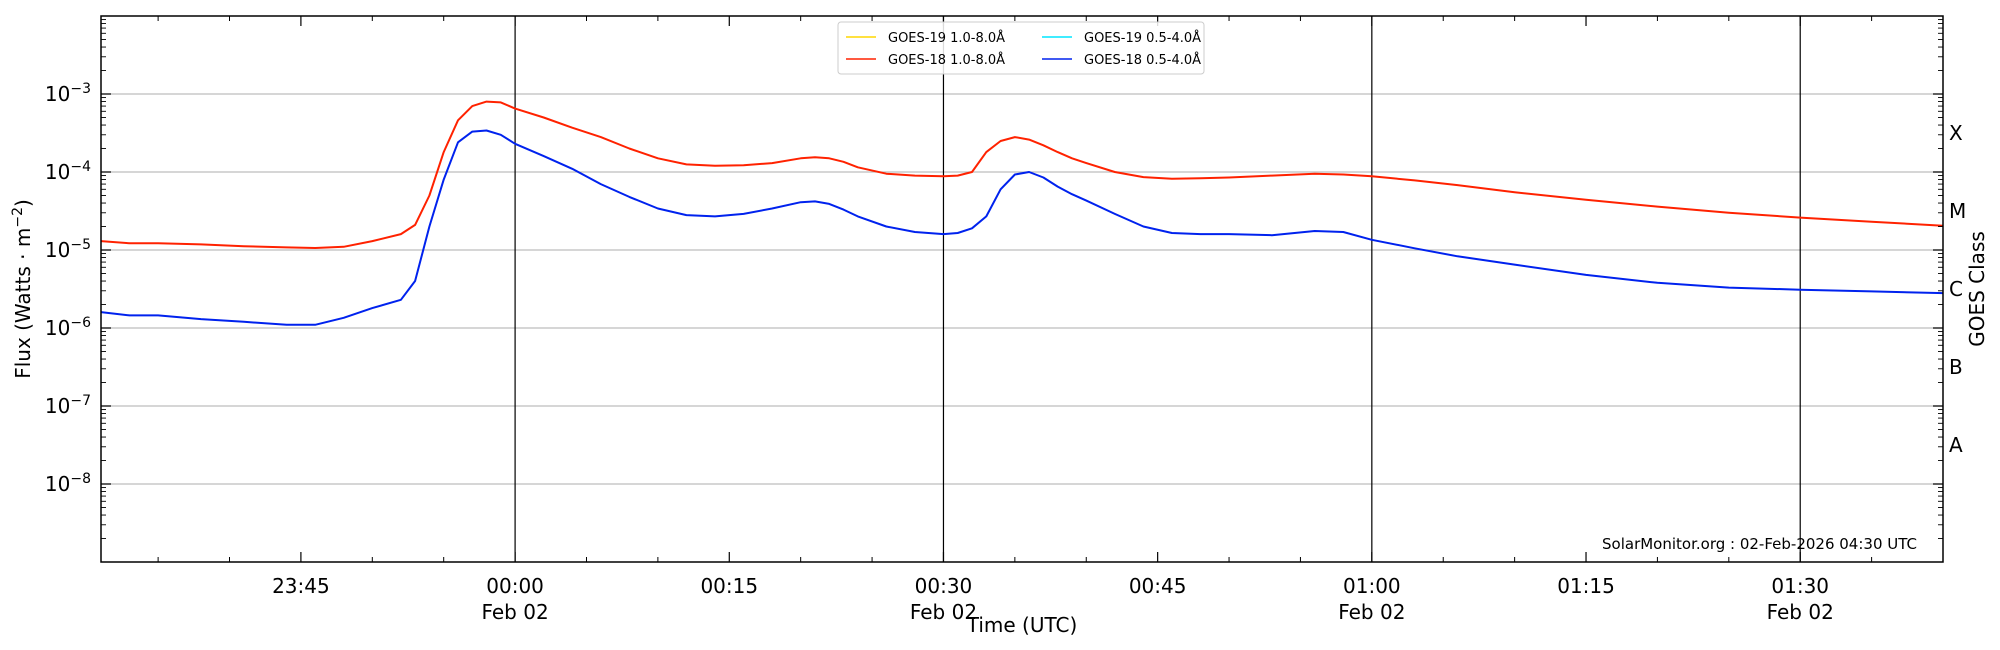  I want to click on legend-box, so click(1021, 48).